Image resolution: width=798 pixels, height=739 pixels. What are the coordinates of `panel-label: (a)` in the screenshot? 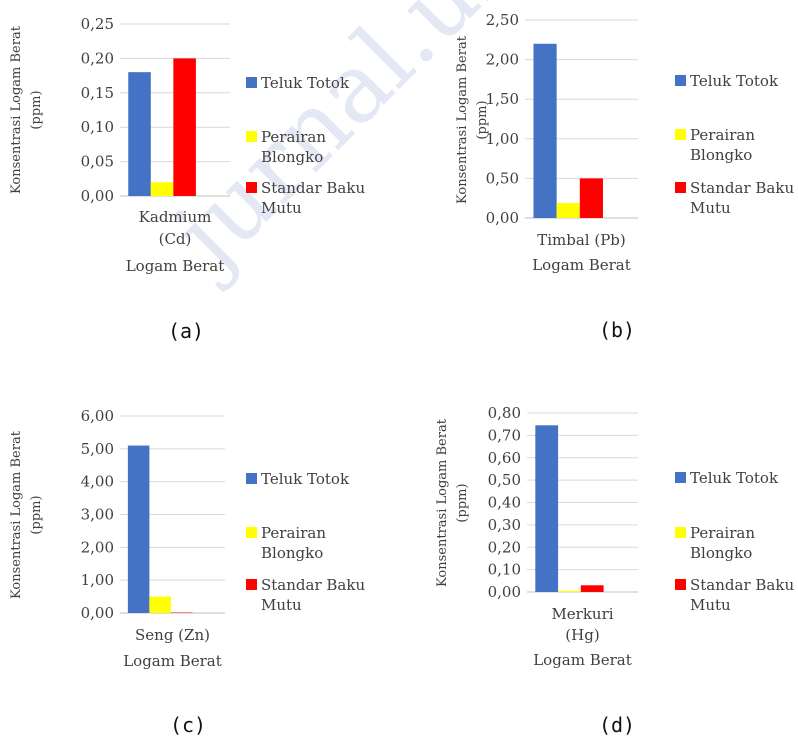 It's located at (186, 331).